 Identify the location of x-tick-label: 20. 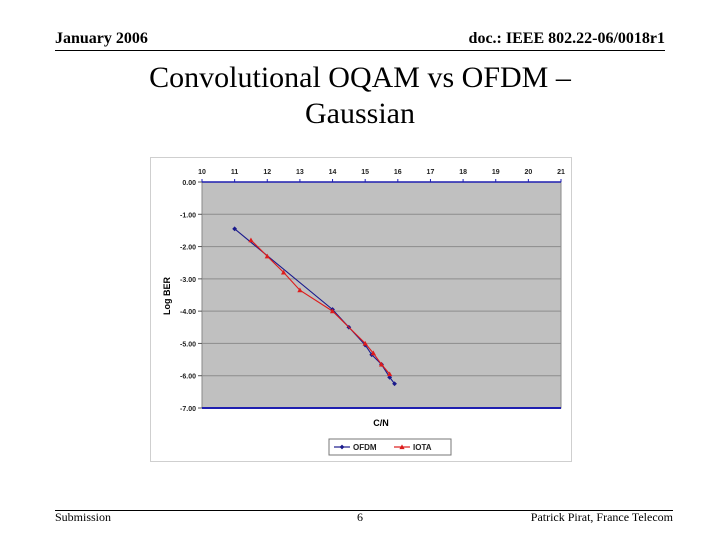
(528, 172).